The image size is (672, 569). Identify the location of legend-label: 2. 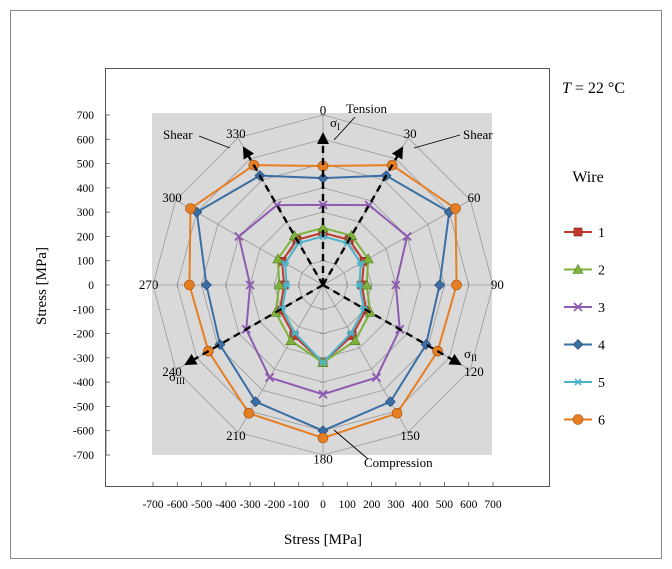
(601, 271).